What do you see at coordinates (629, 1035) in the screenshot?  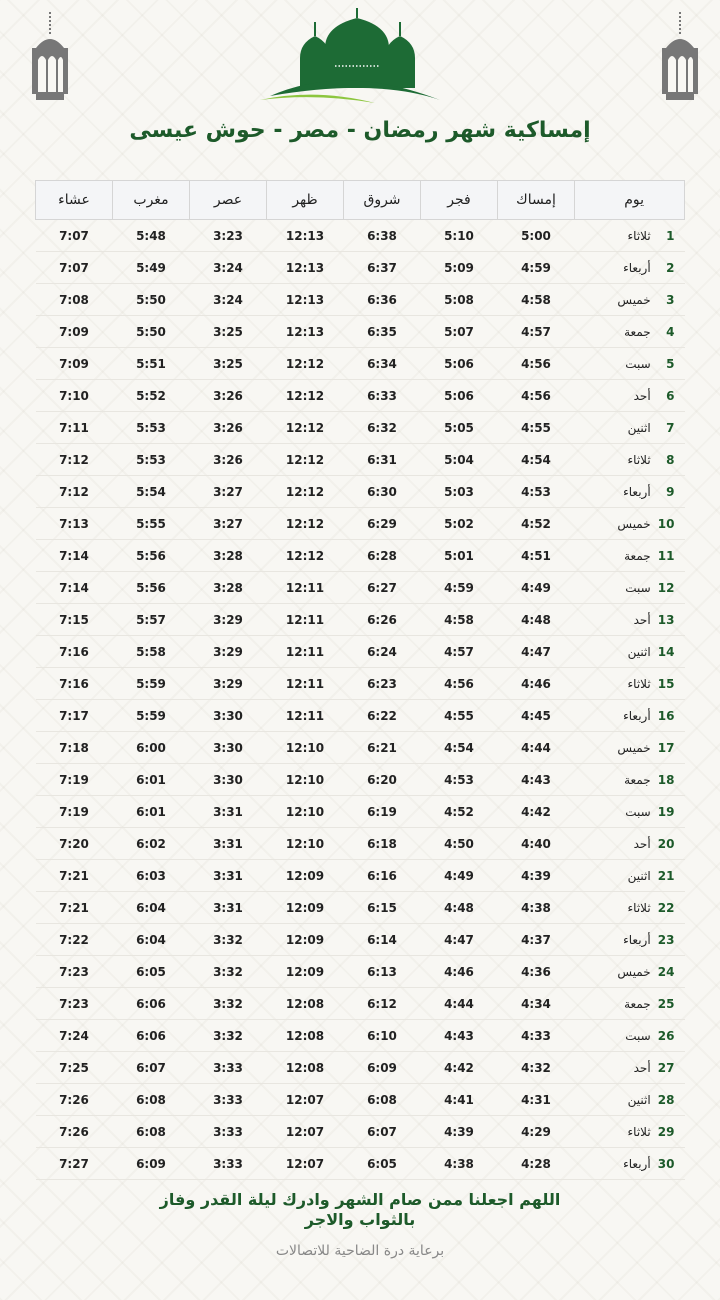 I see `day-cell: 26 سبت` at bounding box center [629, 1035].